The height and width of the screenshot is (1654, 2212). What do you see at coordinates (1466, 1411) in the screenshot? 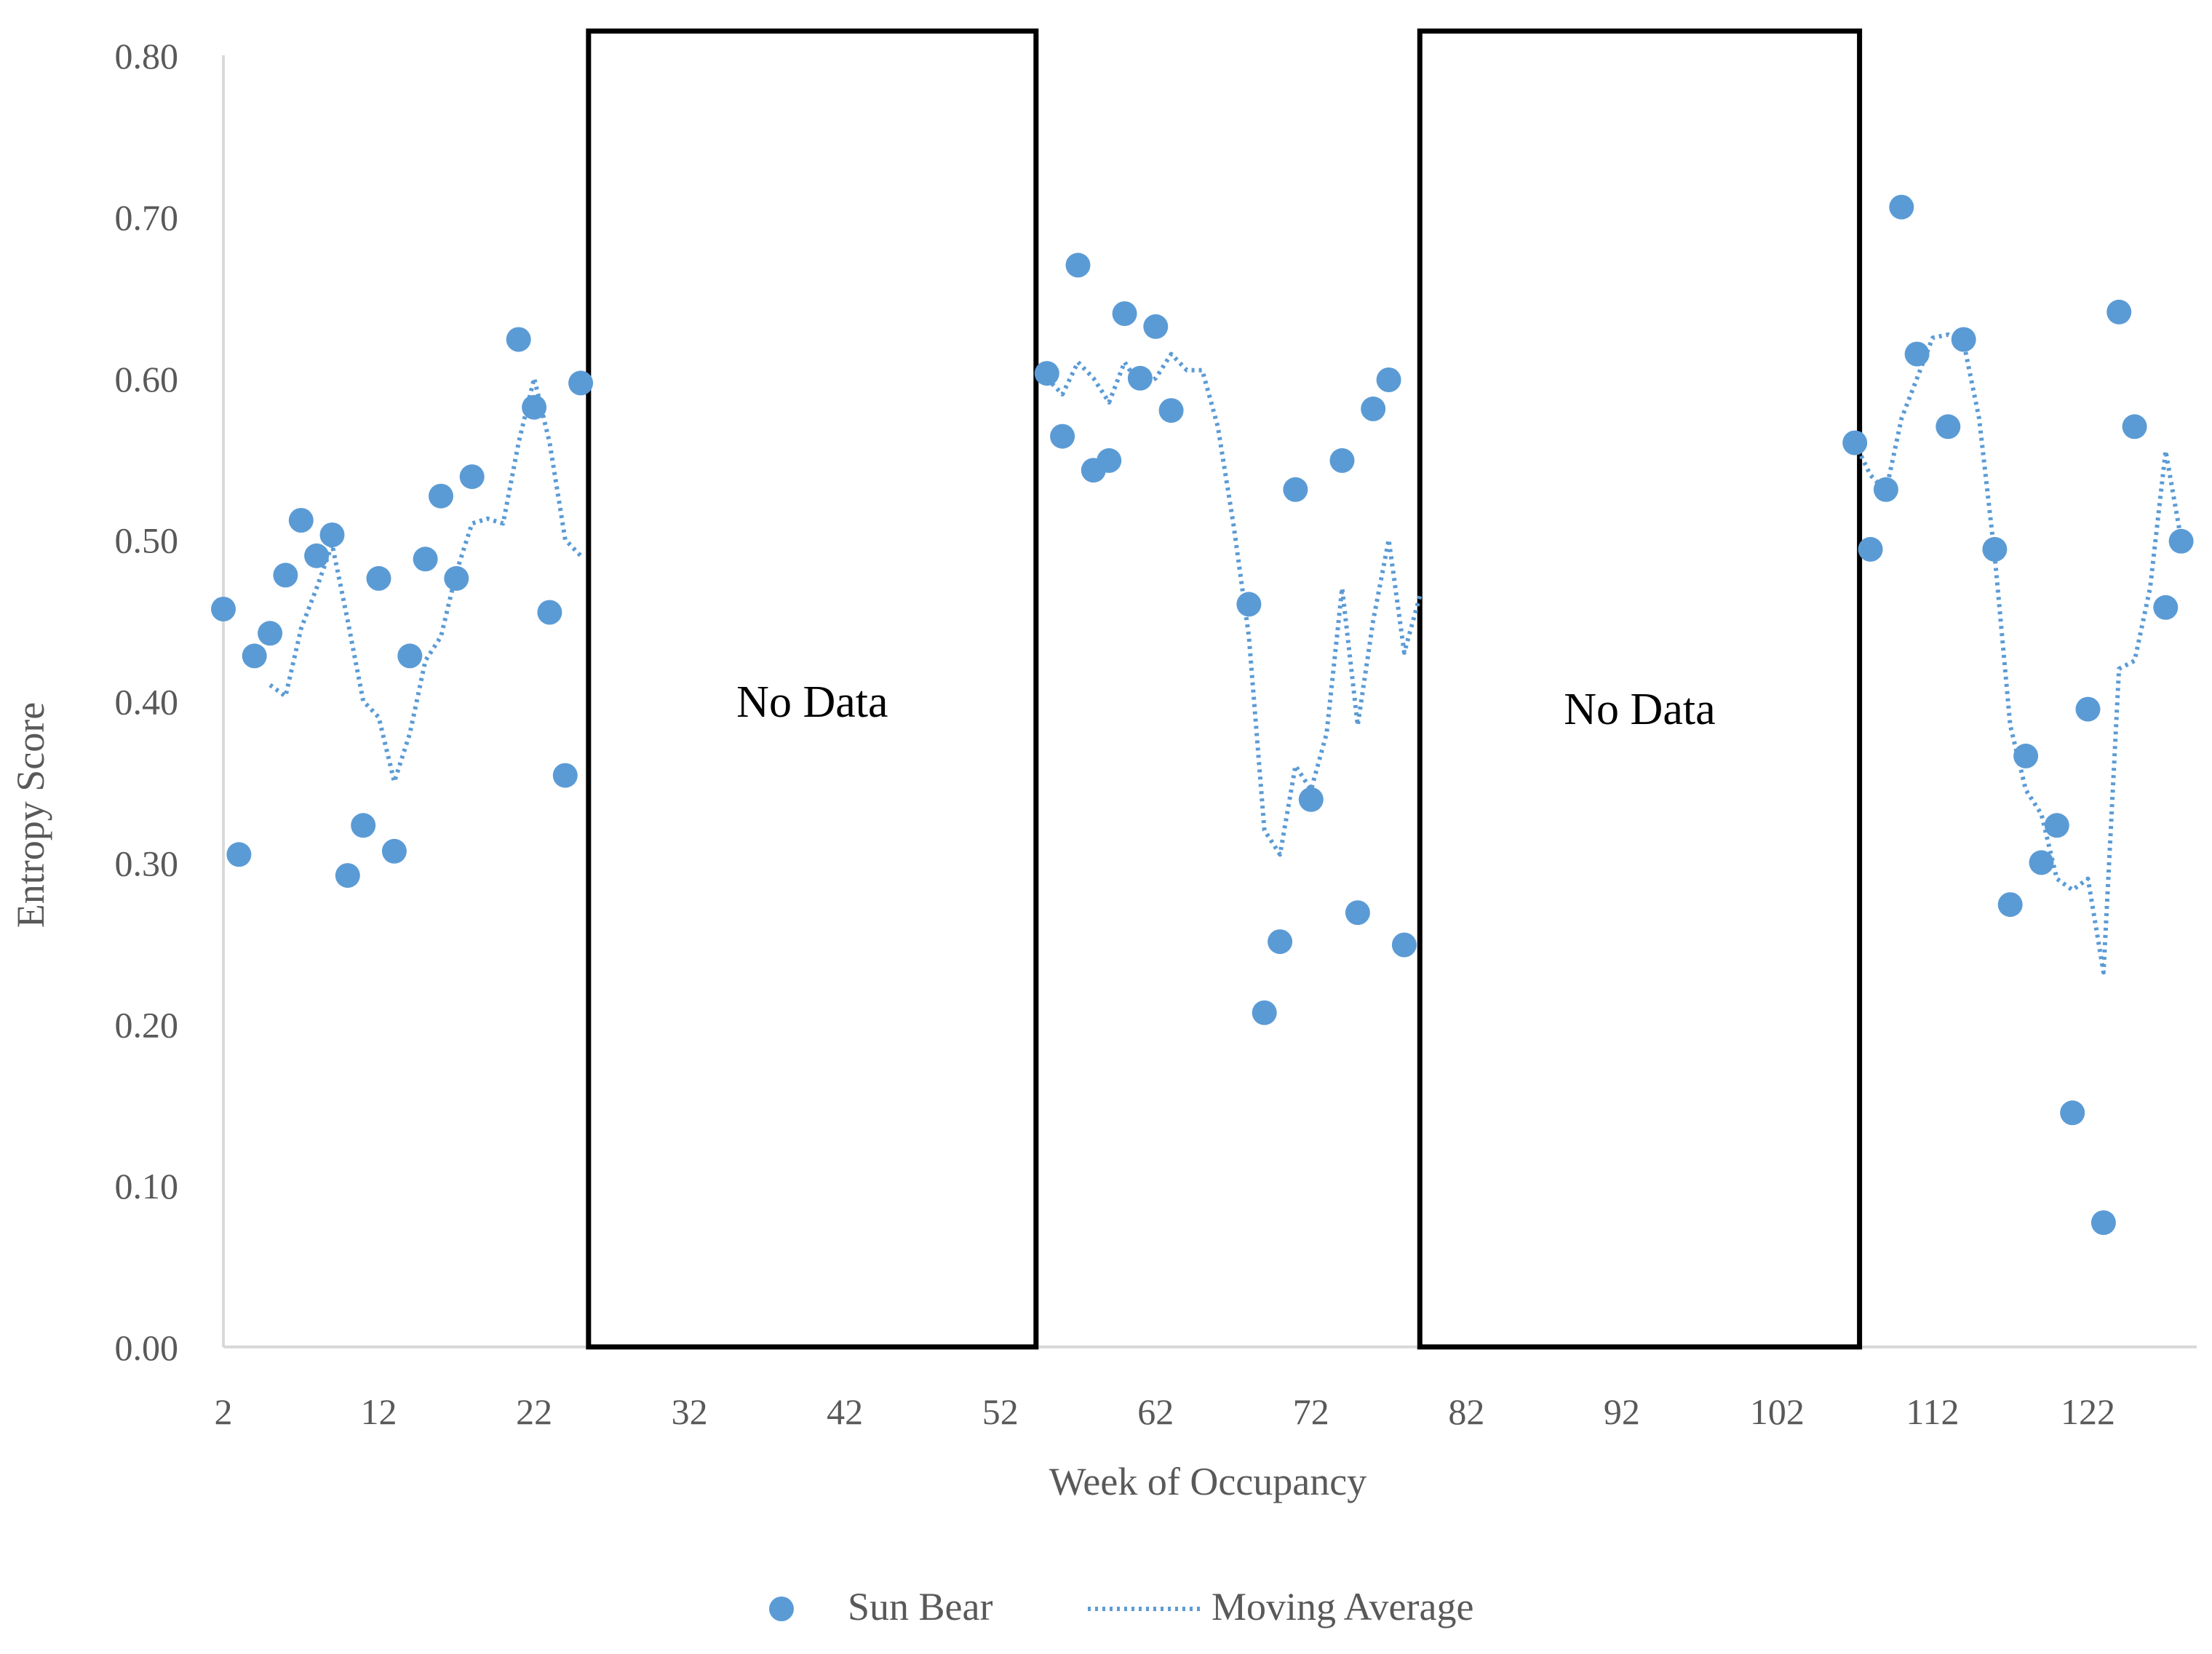
I see `x-tick-label: 82` at bounding box center [1466, 1411].